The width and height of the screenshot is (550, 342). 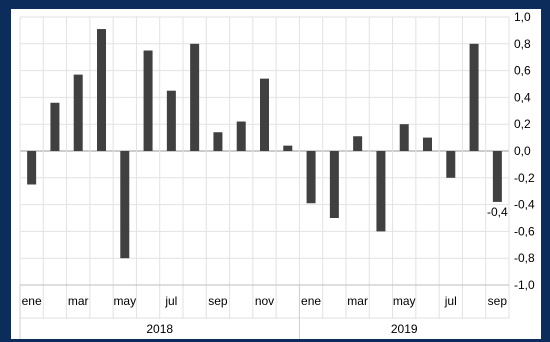 I want to click on bar-nov, so click(x=264, y=114).